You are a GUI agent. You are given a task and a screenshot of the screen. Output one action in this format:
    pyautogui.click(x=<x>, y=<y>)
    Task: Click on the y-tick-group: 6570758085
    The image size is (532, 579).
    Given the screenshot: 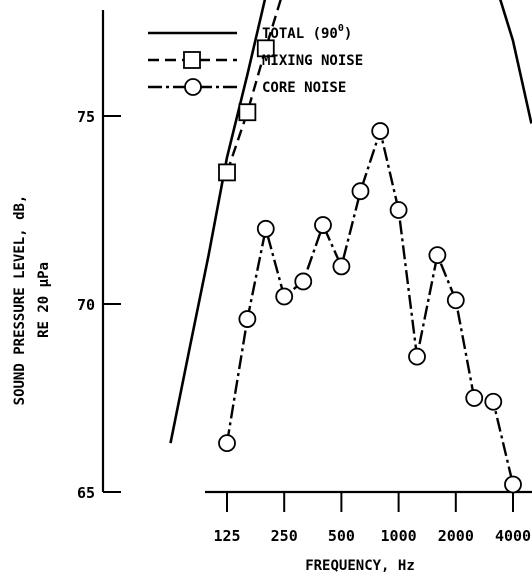 What is the action you would take?
    pyautogui.click(x=99, y=305)
    